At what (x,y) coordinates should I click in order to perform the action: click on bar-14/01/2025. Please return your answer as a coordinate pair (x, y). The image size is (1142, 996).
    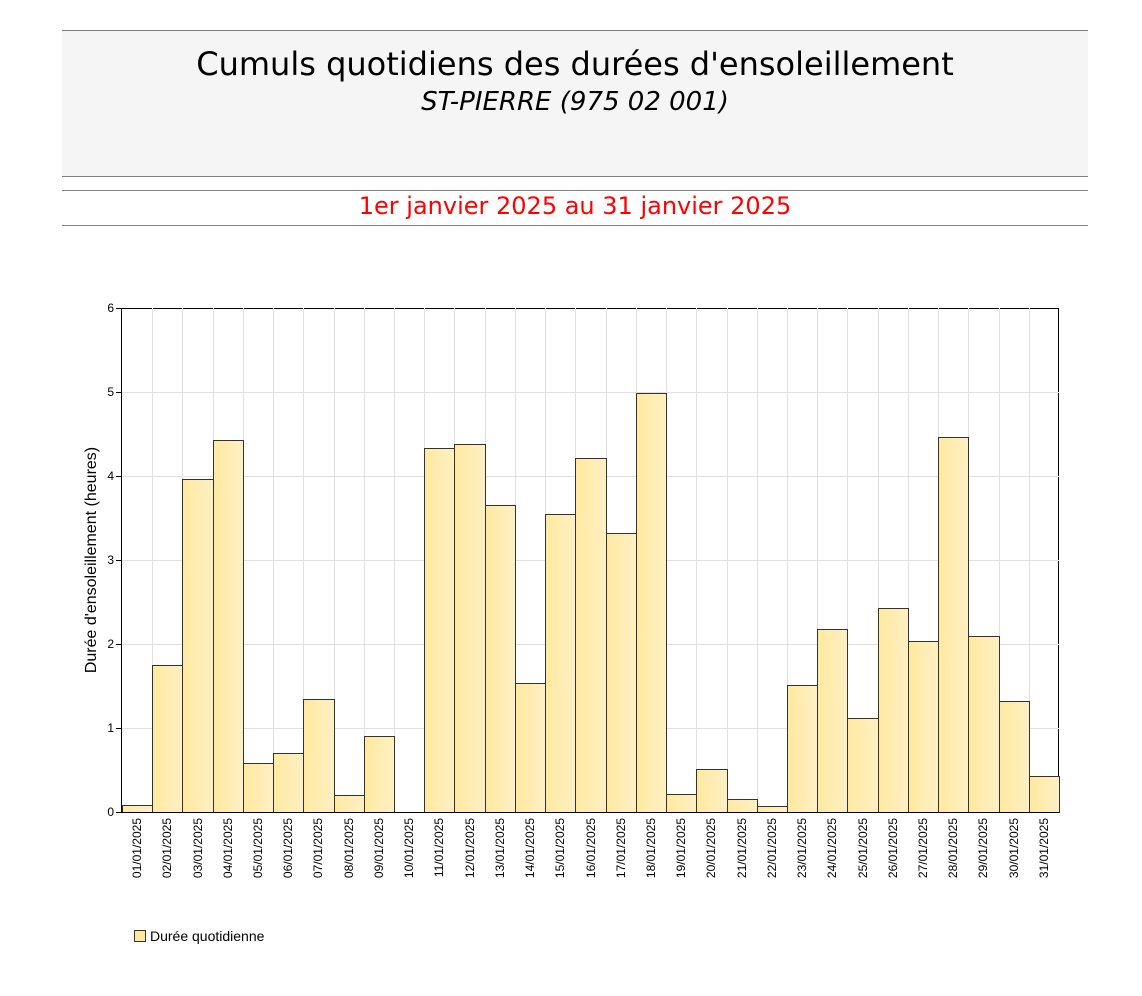
    Looking at the image, I should click on (530, 748).